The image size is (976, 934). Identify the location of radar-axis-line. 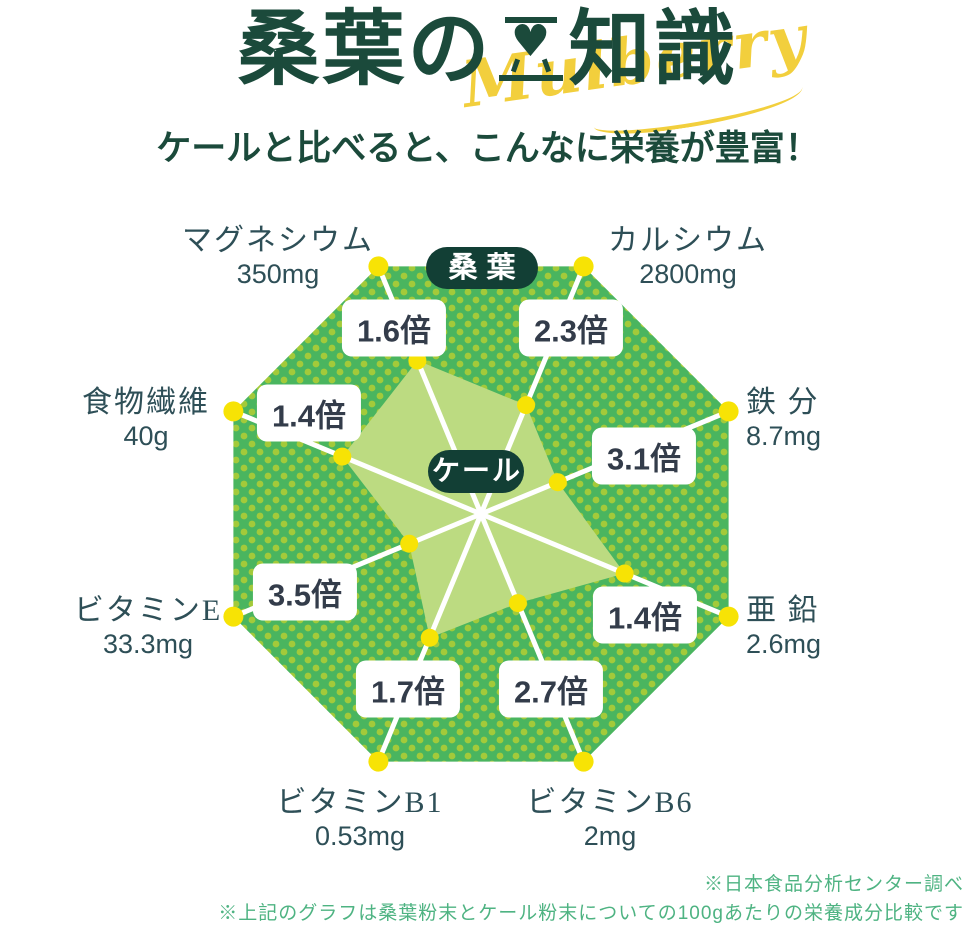
(532, 638).